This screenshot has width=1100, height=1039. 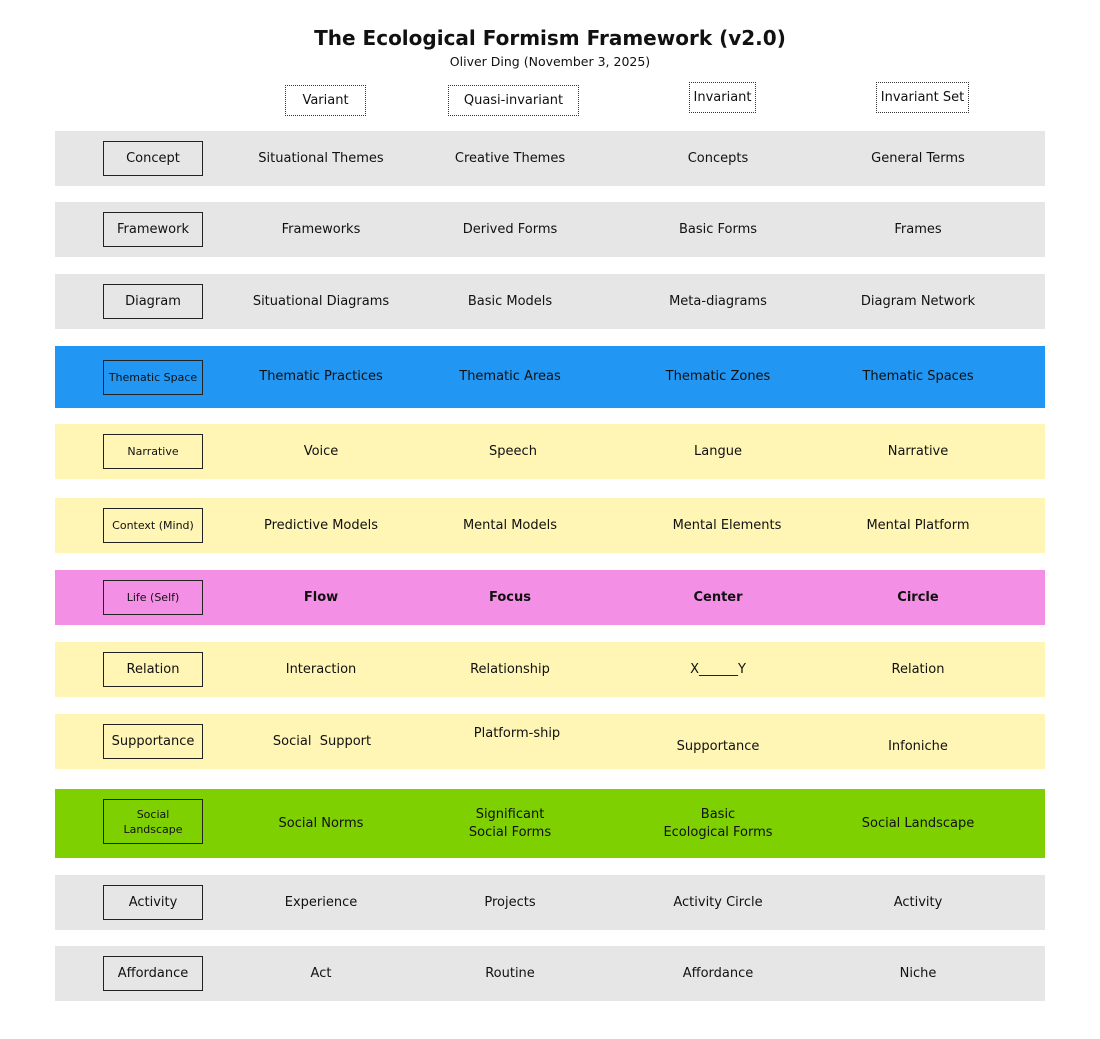 I want to click on row-label-box: Narrative, so click(x=153, y=451).